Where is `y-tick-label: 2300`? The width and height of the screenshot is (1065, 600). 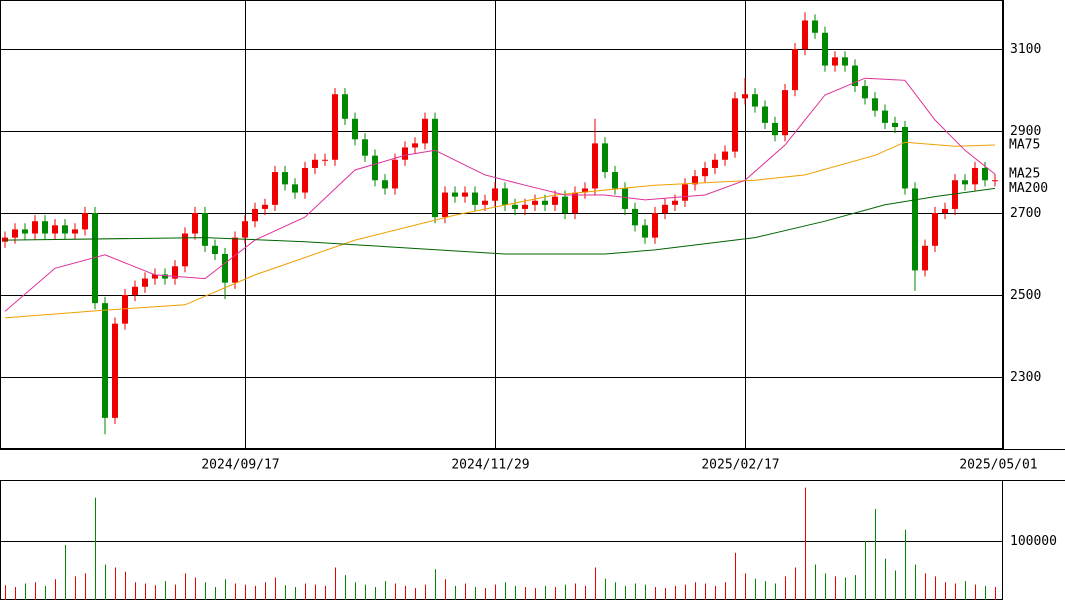 y-tick-label: 2300 is located at coordinates (1025, 377).